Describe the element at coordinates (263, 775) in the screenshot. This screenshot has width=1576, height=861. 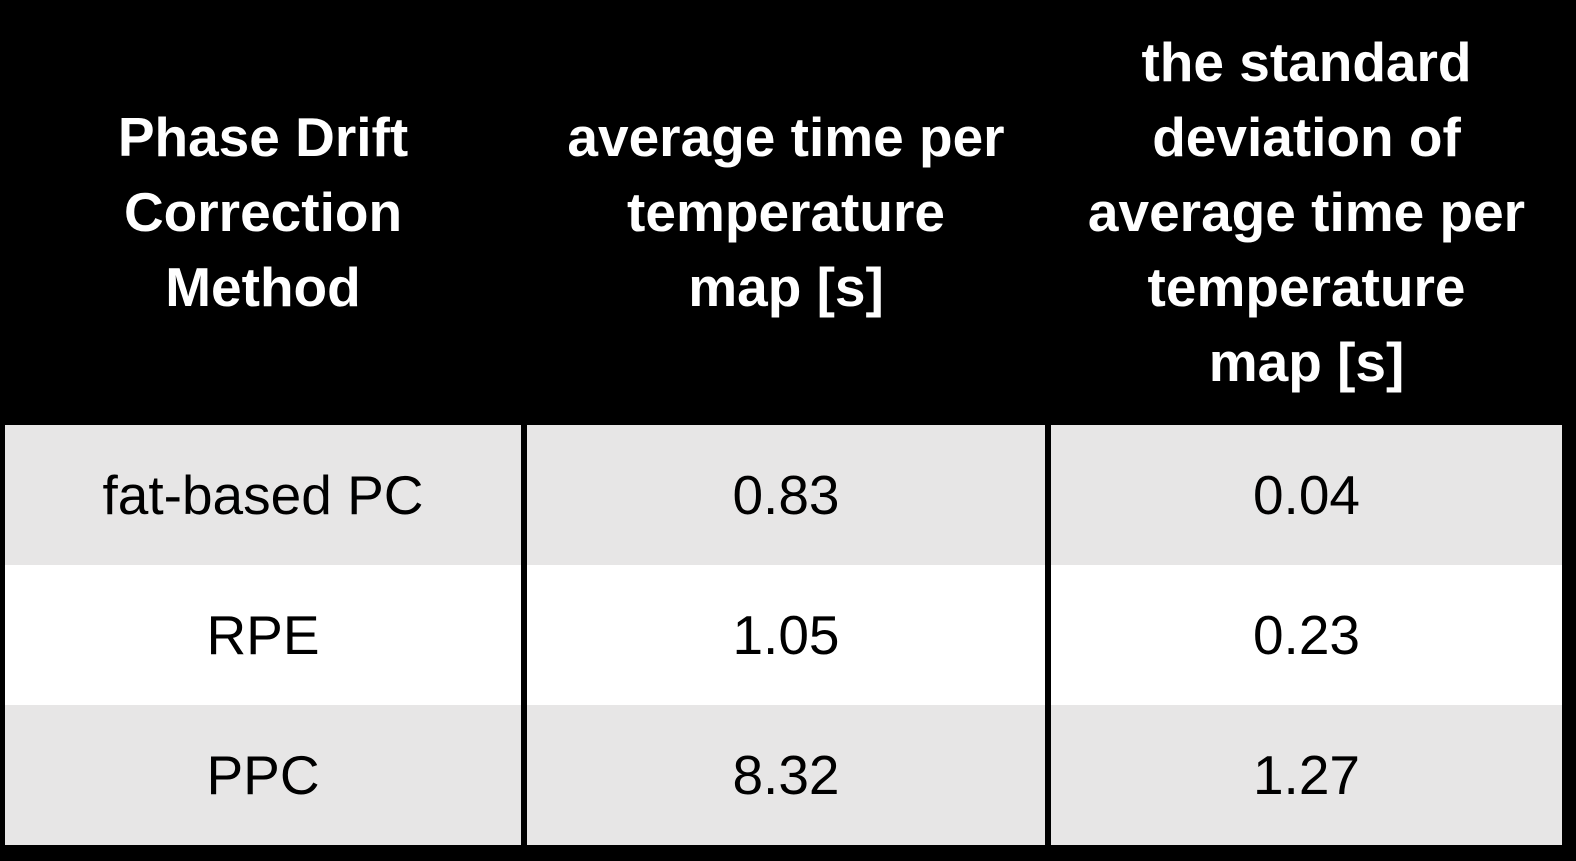
I see `cell-method-row3: PPC` at that location.